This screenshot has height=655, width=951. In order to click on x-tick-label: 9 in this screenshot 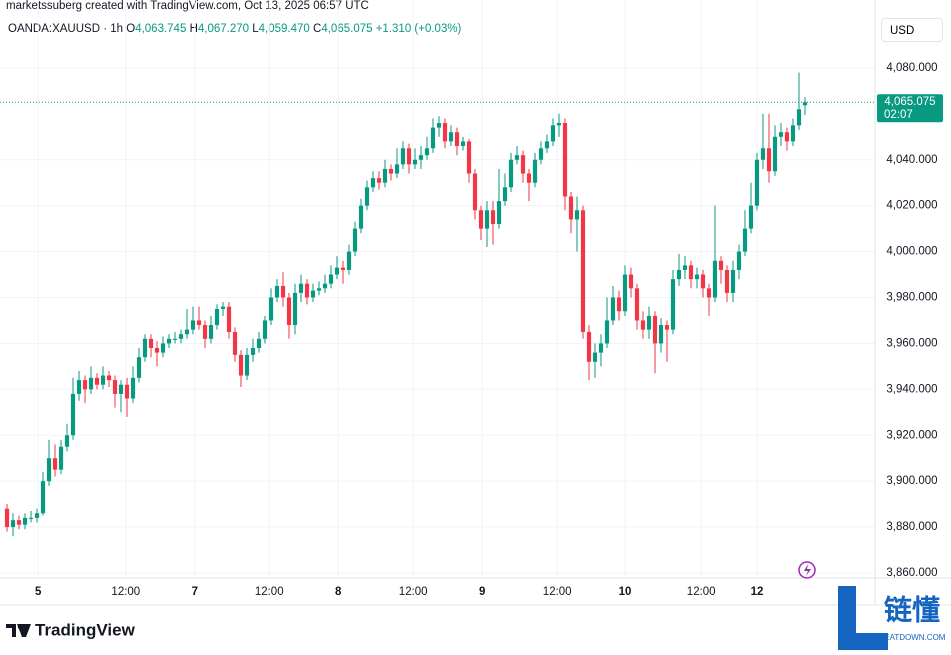, I will do `click(482, 592)`.